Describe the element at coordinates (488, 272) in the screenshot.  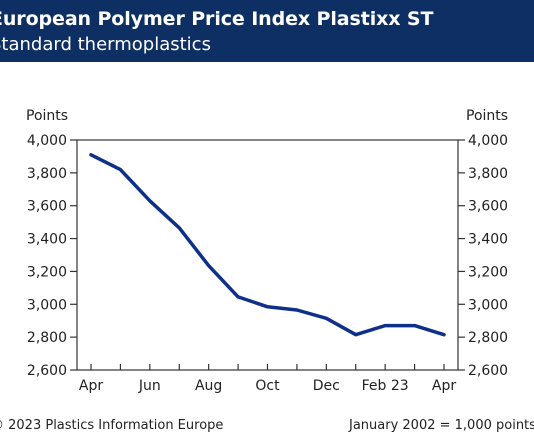
I see `y-tick-label-right: 3,200` at that location.